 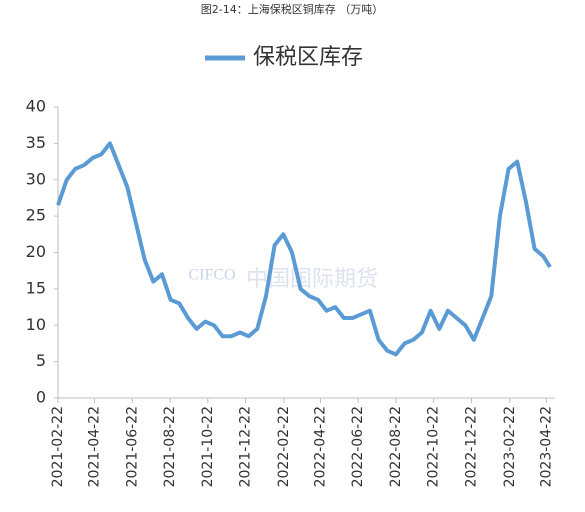 What do you see at coordinates (36, 251) in the screenshot?
I see `y-tick-label: 20` at bounding box center [36, 251].